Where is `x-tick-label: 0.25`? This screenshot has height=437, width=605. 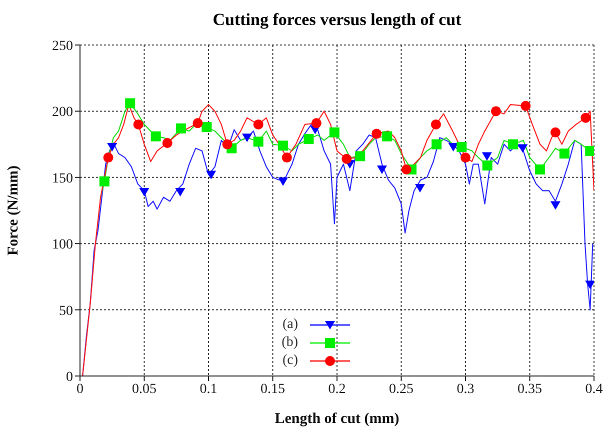 x-tick-label: 0.25 is located at coordinates (401, 389).